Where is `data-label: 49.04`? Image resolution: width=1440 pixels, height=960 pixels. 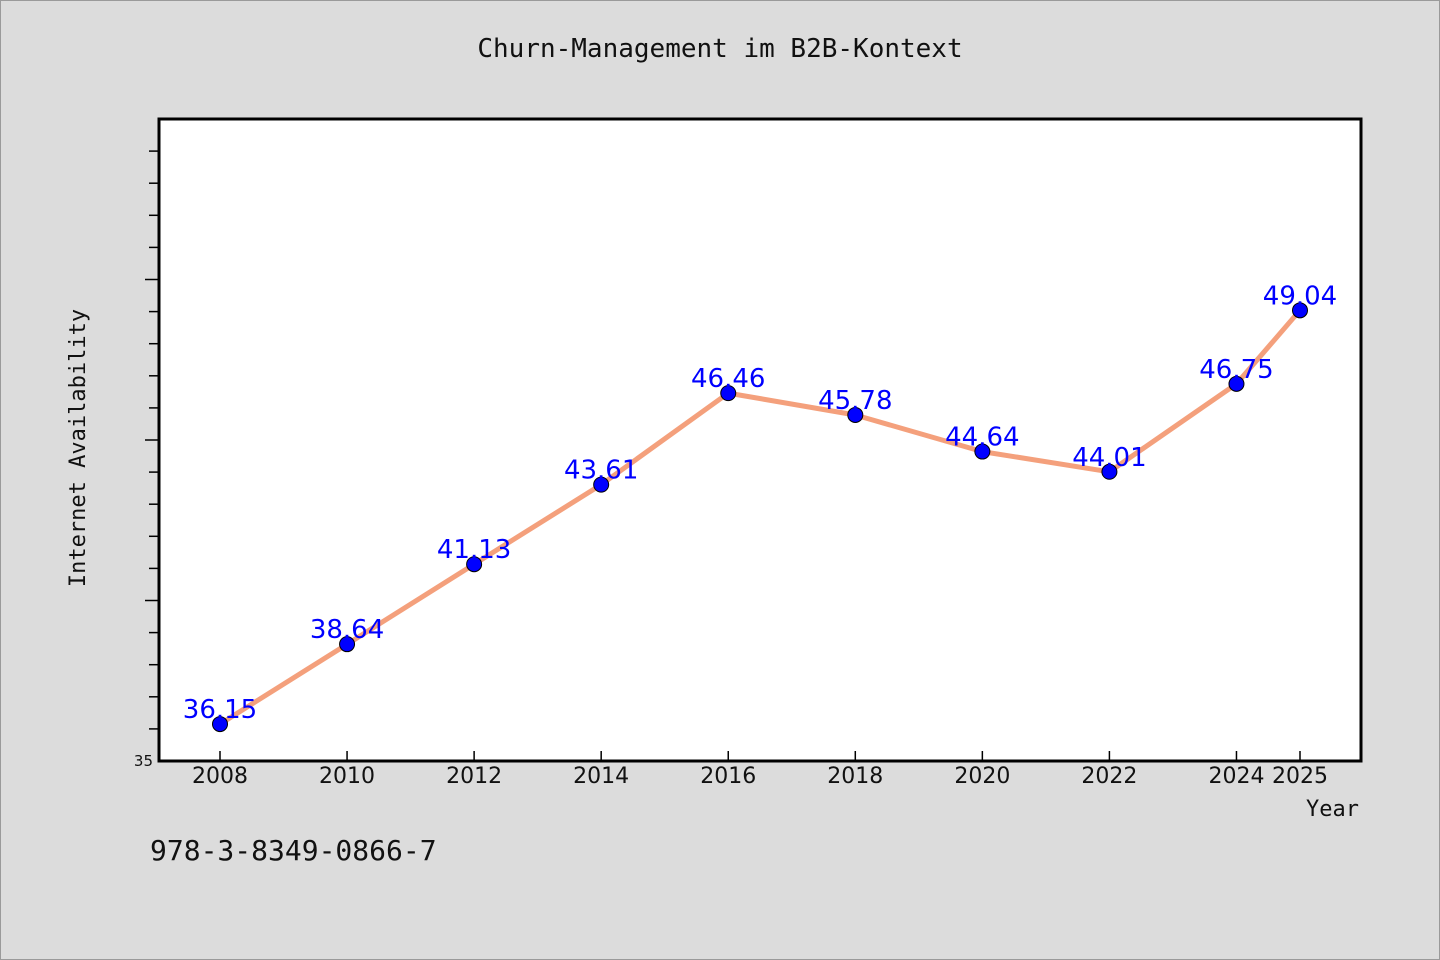
data-label: 49.04 is located at coordinates (1300, 296).